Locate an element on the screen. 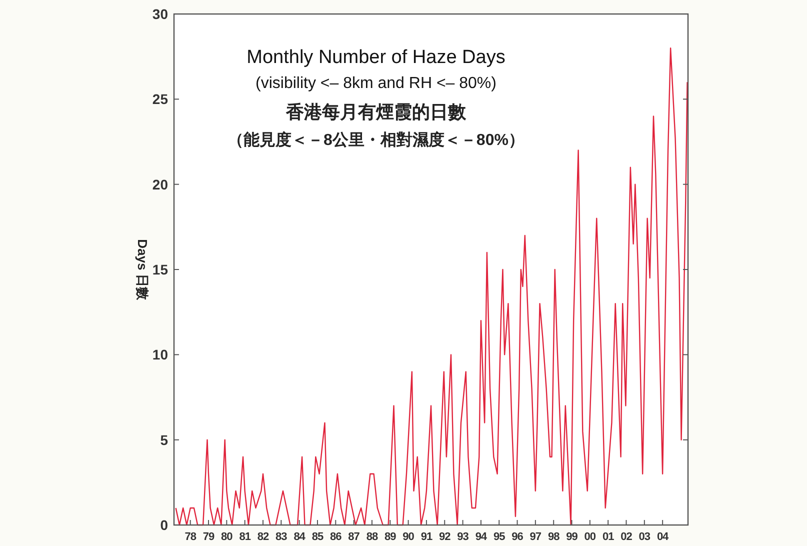 The image size is (807, 546). x-tick-label: 92 is located at coordinates (444, 537).